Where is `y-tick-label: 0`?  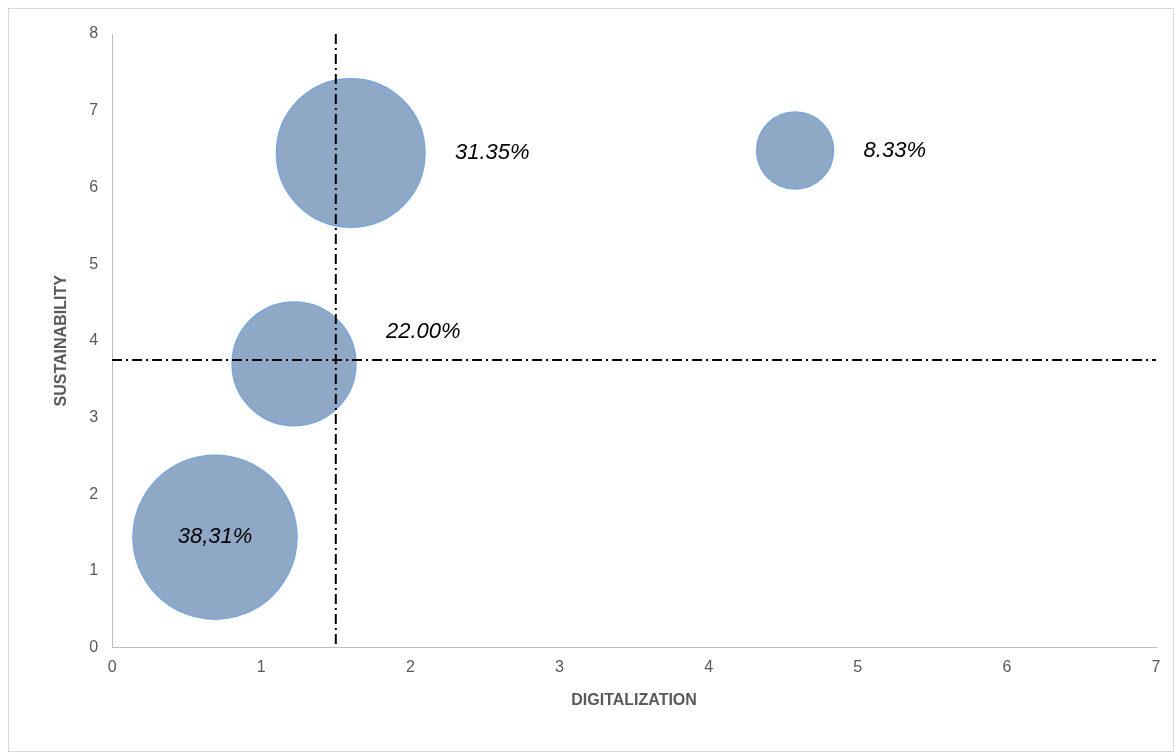
y-tick-label: 0 is located at coordinates (94, 647).